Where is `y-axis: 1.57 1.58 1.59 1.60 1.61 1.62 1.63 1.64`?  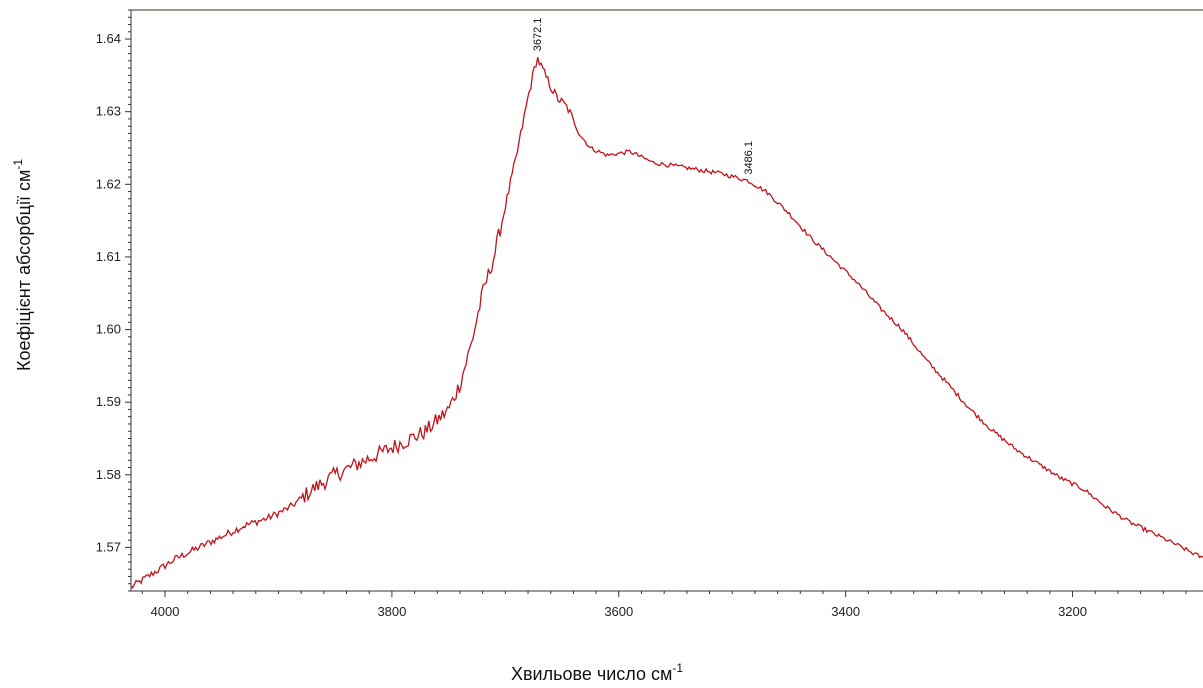 y-axis: 1.57 1.58 1.59 1.60 1.61 1.62 1.63 1.64 is located at coordinates (113, 300).